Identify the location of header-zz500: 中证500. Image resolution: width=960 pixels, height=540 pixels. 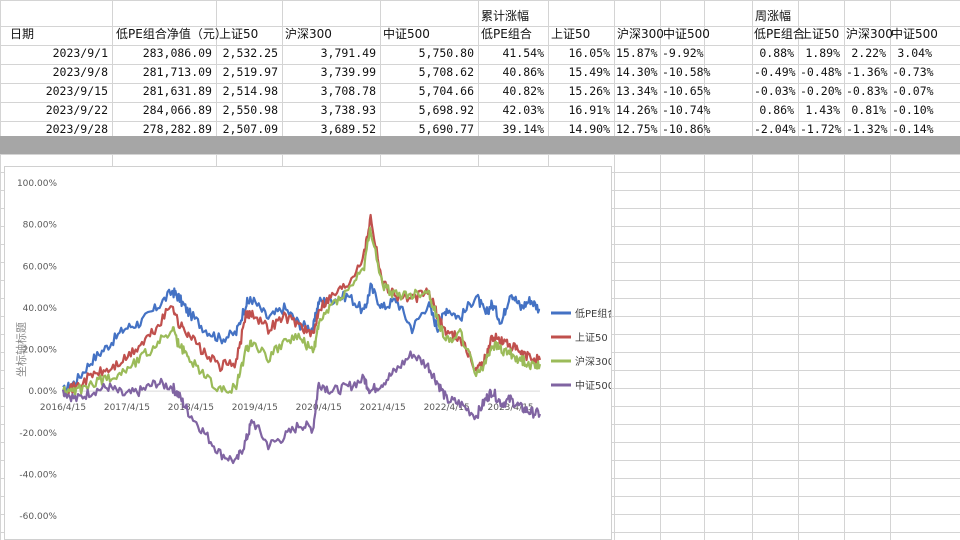
(406, 34).